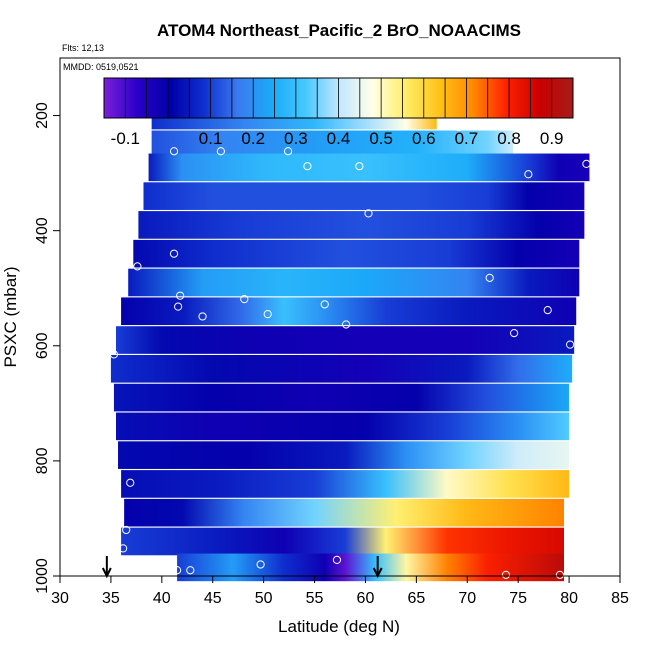 The width and height of the screenshot is (650, 650). Describe the element at coordinates (424, 138) in the screenshot. I see `colorbar-tick-label: 0.6` at that location.